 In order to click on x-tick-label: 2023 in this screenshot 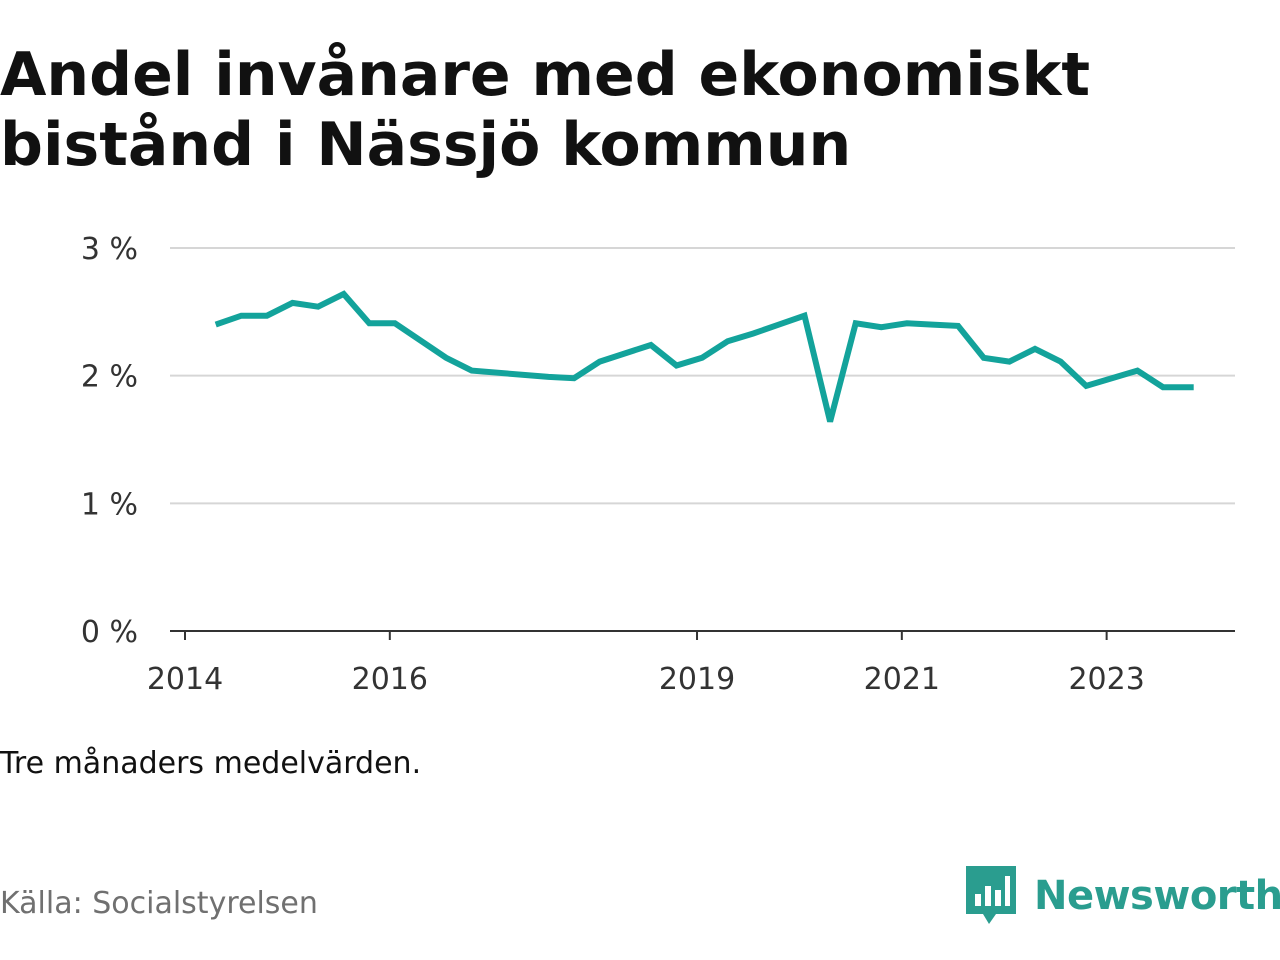, I will do `click(1106, 679)`.